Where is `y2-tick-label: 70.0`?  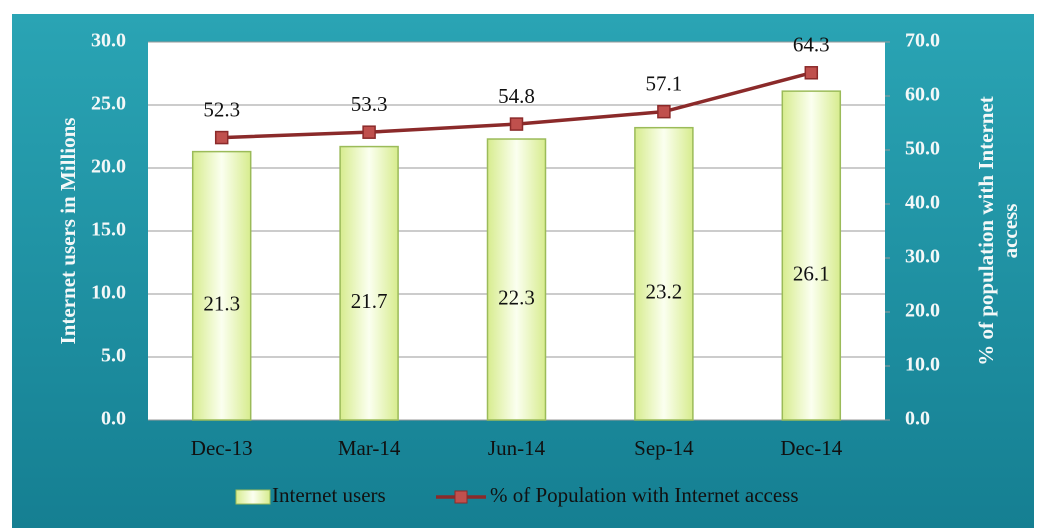 y2-tick-label: 70.0 is located at coordinates (922, 41).